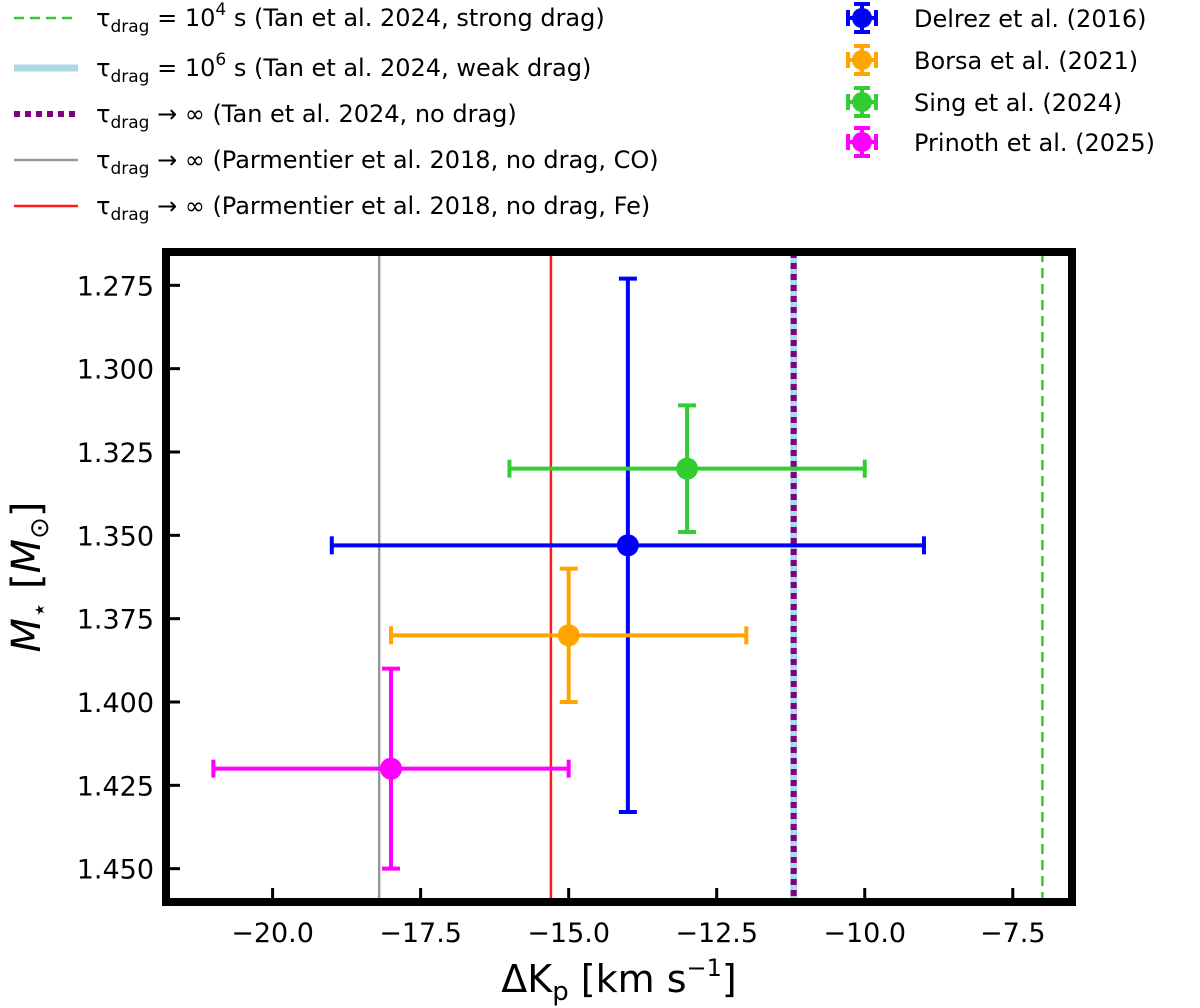 The width and height of the screenshot is (1200, 1008). I want to click on legend-series-entry-3: Prinoth et al. (2025), so click(1000, 142).